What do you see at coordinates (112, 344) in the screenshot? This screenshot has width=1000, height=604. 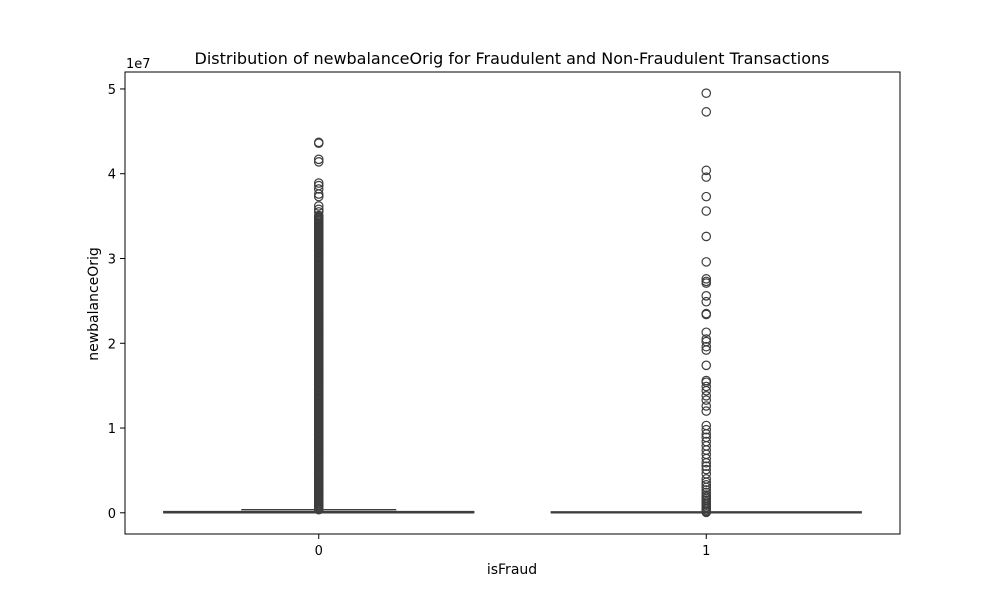 I see `y-tick-label: 2` at bounding box center [112, 344].